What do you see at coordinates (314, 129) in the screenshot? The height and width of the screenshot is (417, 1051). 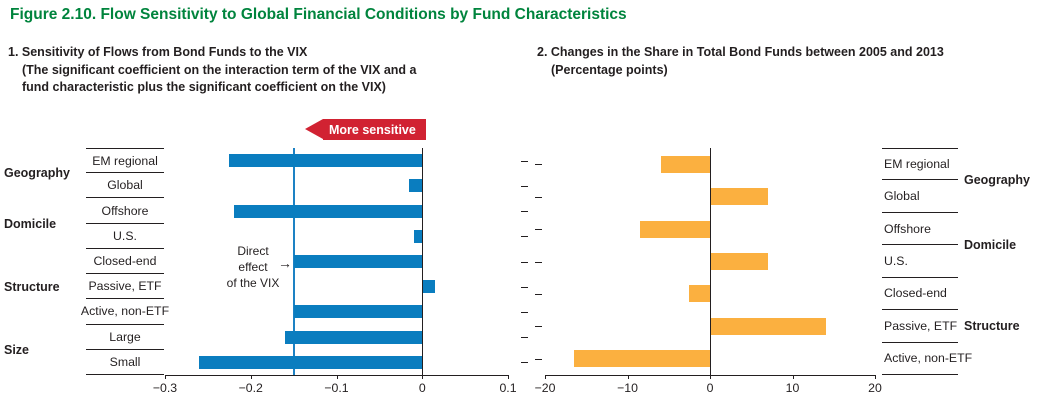 I see `arrow-left-tip-icon` at bounding box center [314, 129].